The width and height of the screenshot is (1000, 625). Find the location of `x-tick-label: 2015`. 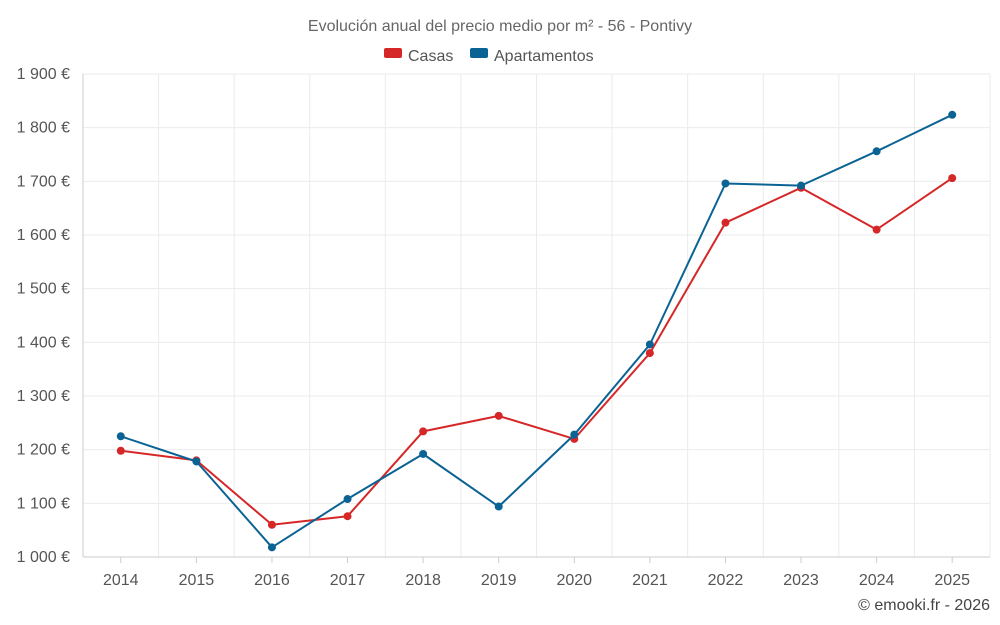

x-tick-label: 2015 is located at coordinates (197, 580).